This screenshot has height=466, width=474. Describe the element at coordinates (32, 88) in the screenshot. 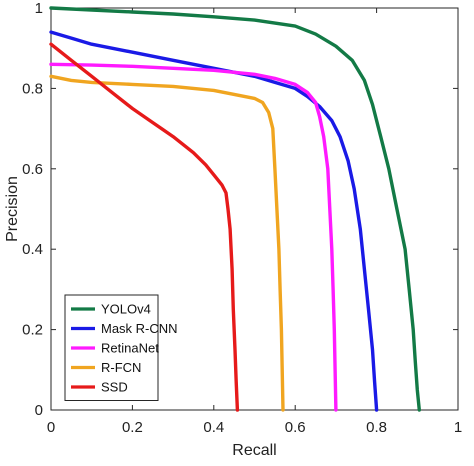

I see `y-tick-label: 0.8` at that location.